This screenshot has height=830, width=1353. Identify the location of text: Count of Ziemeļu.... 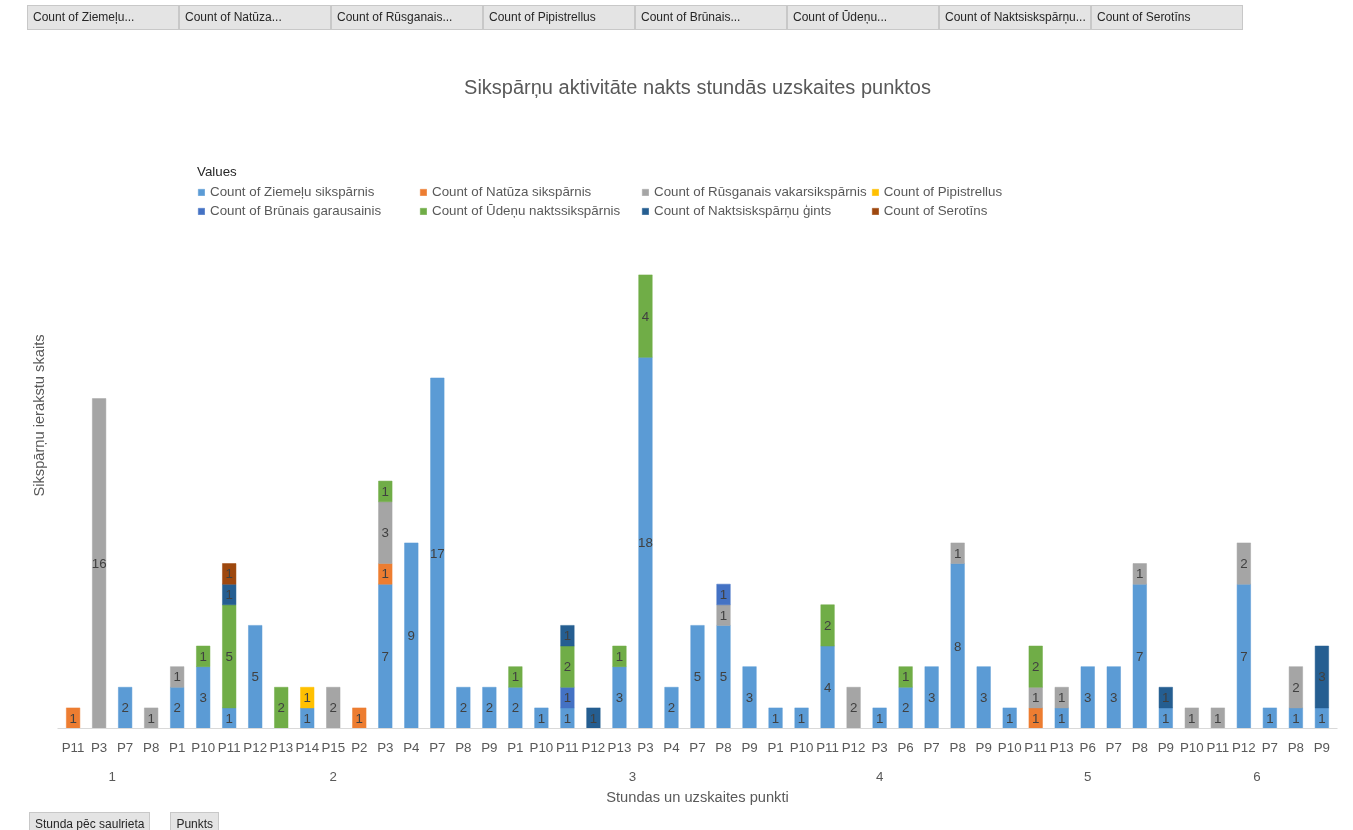
(103, 18).